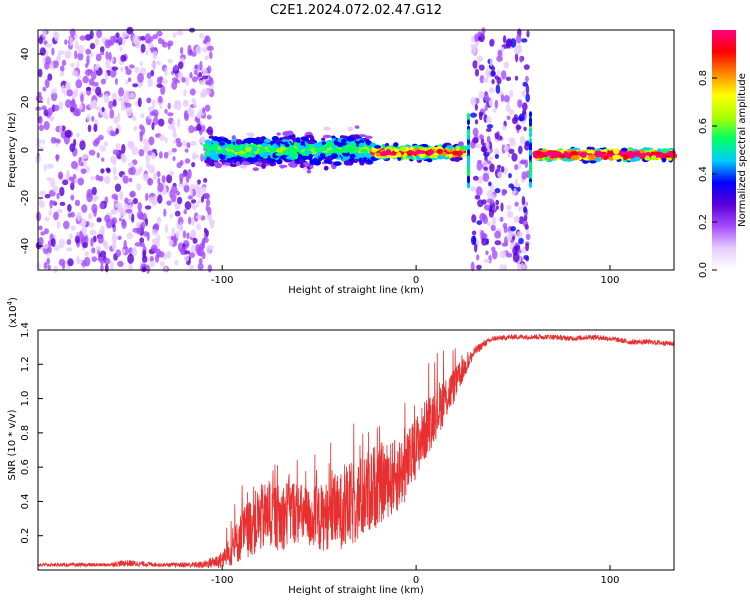 This screenshot has width=750, height=600. Describe the element at coordinates (703, 270) in the screenshot. I see `colorbar-tick-label: 0.0` at that location.